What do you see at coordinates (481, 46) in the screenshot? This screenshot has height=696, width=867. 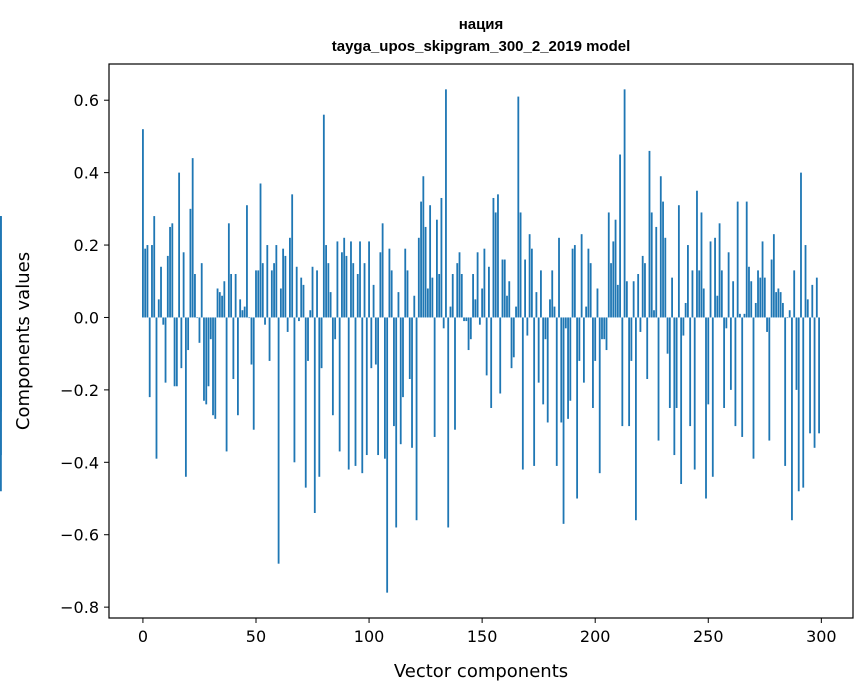 I see `chart-subtitle: tayga_upos_skipgram_300_2_2019 model` at bounding box center [481, 46].